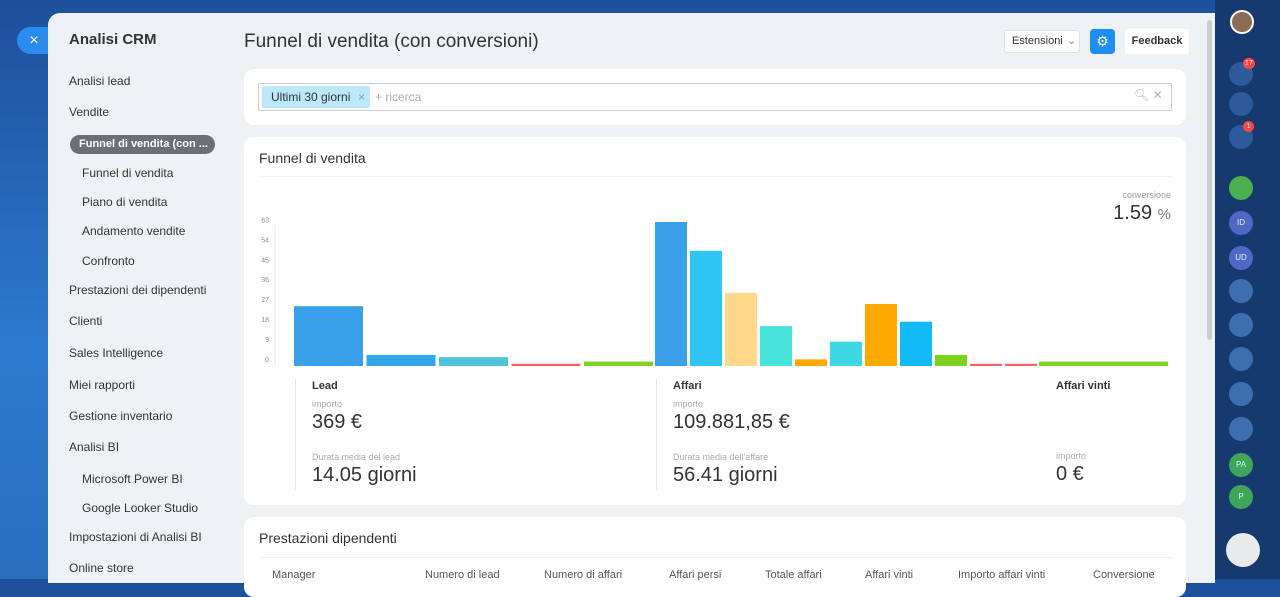 The width and height of the screenshot is (1280, 597). What do you see at coordinates (1209, 180) in the screenshot?
I see `scrollbar` at bounding box center [1209, 180].